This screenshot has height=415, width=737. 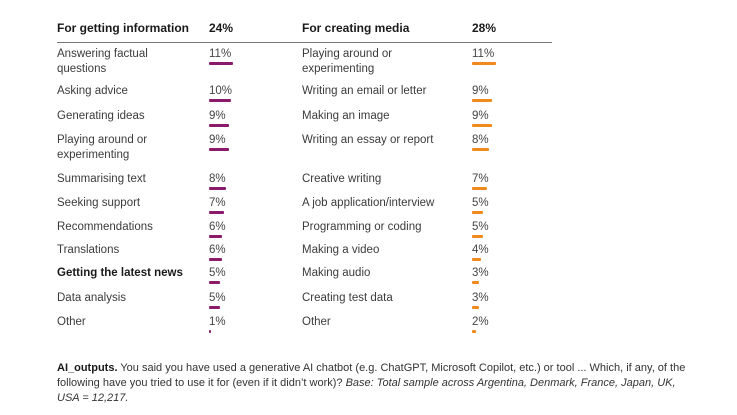 What do you see at coordinates (480, 140) in the screenshot?
I see `media-value-label: 8%` at bounding box center [480, 140].